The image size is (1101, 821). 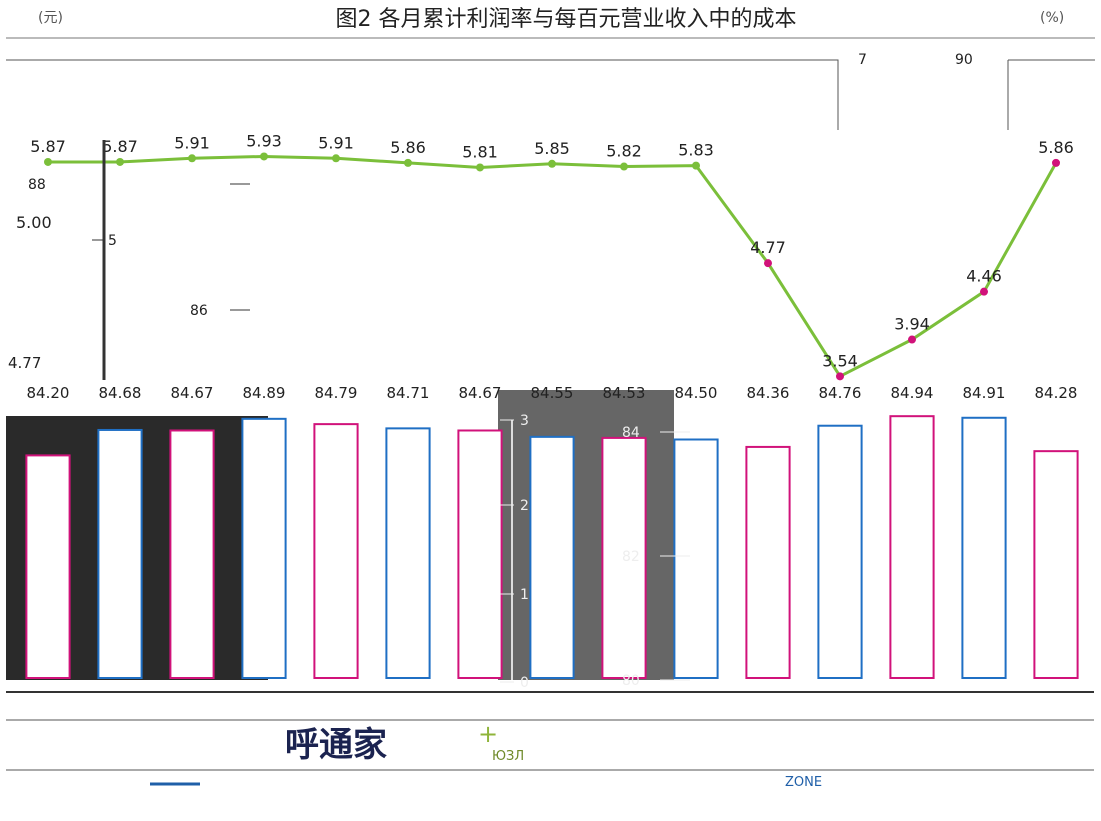 What do you see at coordinates (264, 393) in the screenshot?
I see `bar-value-label: 84.89` at bounding box center [264, 393].